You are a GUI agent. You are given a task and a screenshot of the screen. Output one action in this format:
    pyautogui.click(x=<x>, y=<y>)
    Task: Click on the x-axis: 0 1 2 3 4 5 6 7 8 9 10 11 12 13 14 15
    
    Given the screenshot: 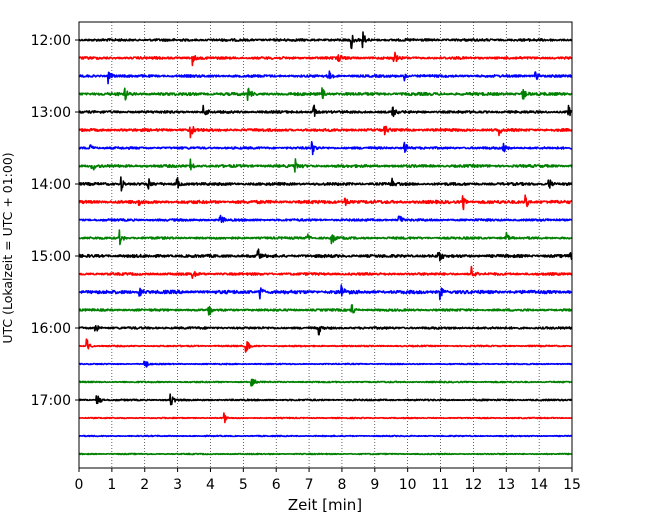 What is the action you would take?
    pyautogui.click(x=328, y=480)
    